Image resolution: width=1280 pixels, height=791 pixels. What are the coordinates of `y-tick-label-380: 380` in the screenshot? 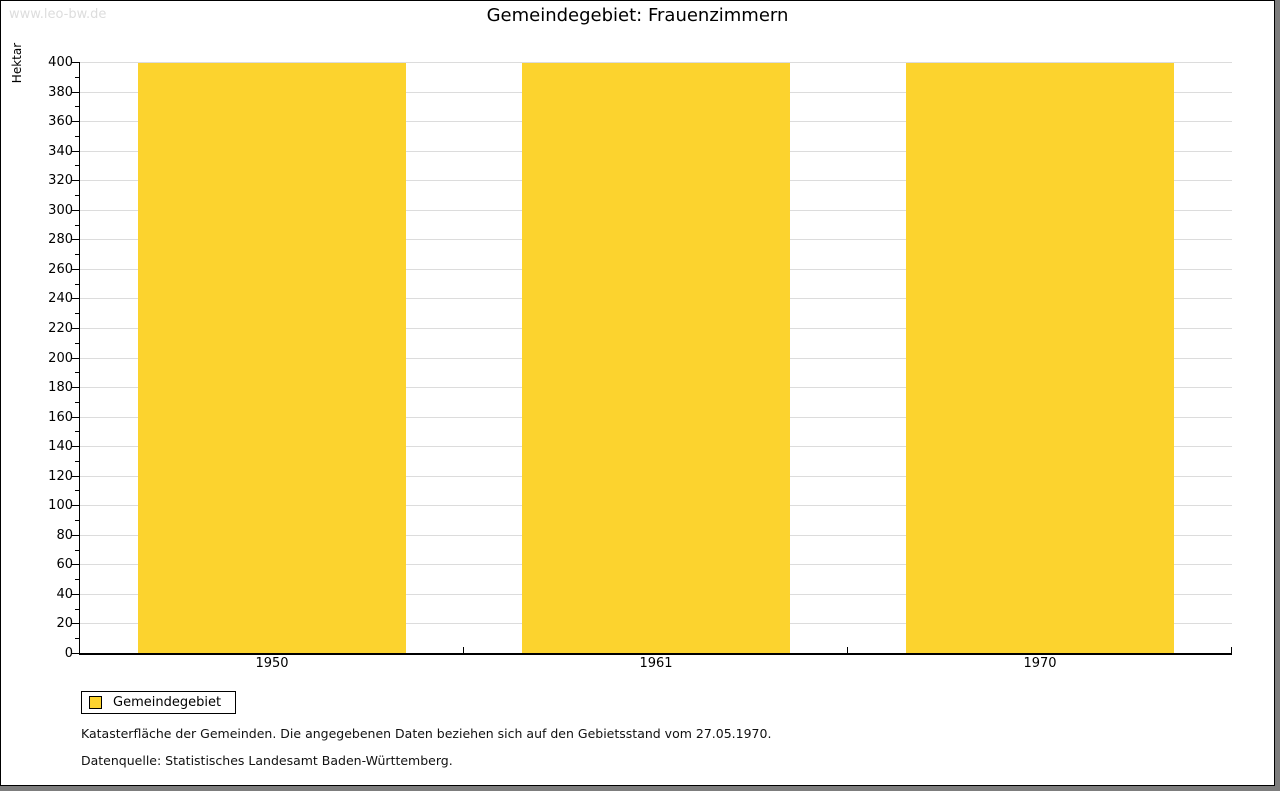 It's located at (60, 92).